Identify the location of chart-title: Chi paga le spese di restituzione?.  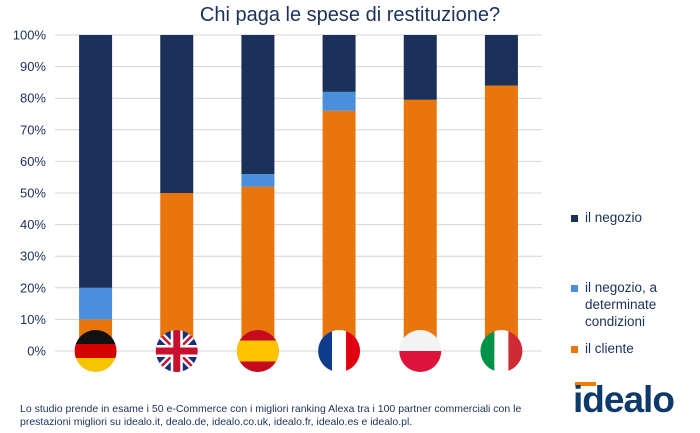
(350, 15).